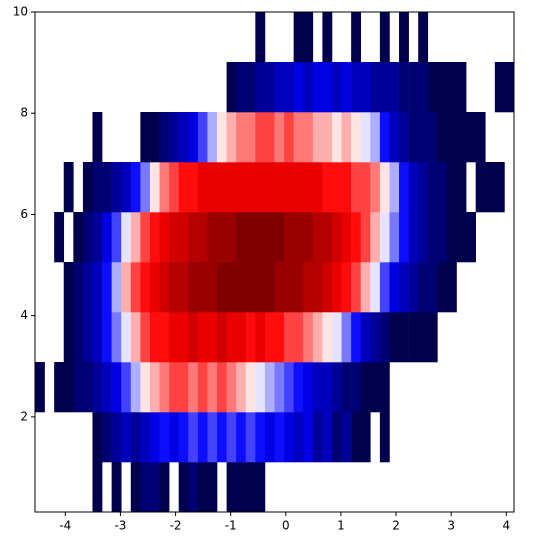 The image size is (538, 546). Describe the element at coordinates (24, 315) in the screenshot. I see `y-tick-label: 4` at that location.